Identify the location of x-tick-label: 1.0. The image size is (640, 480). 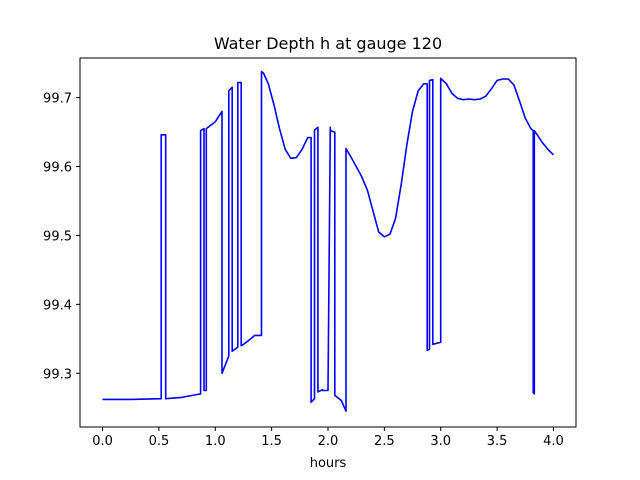
(215, 441).